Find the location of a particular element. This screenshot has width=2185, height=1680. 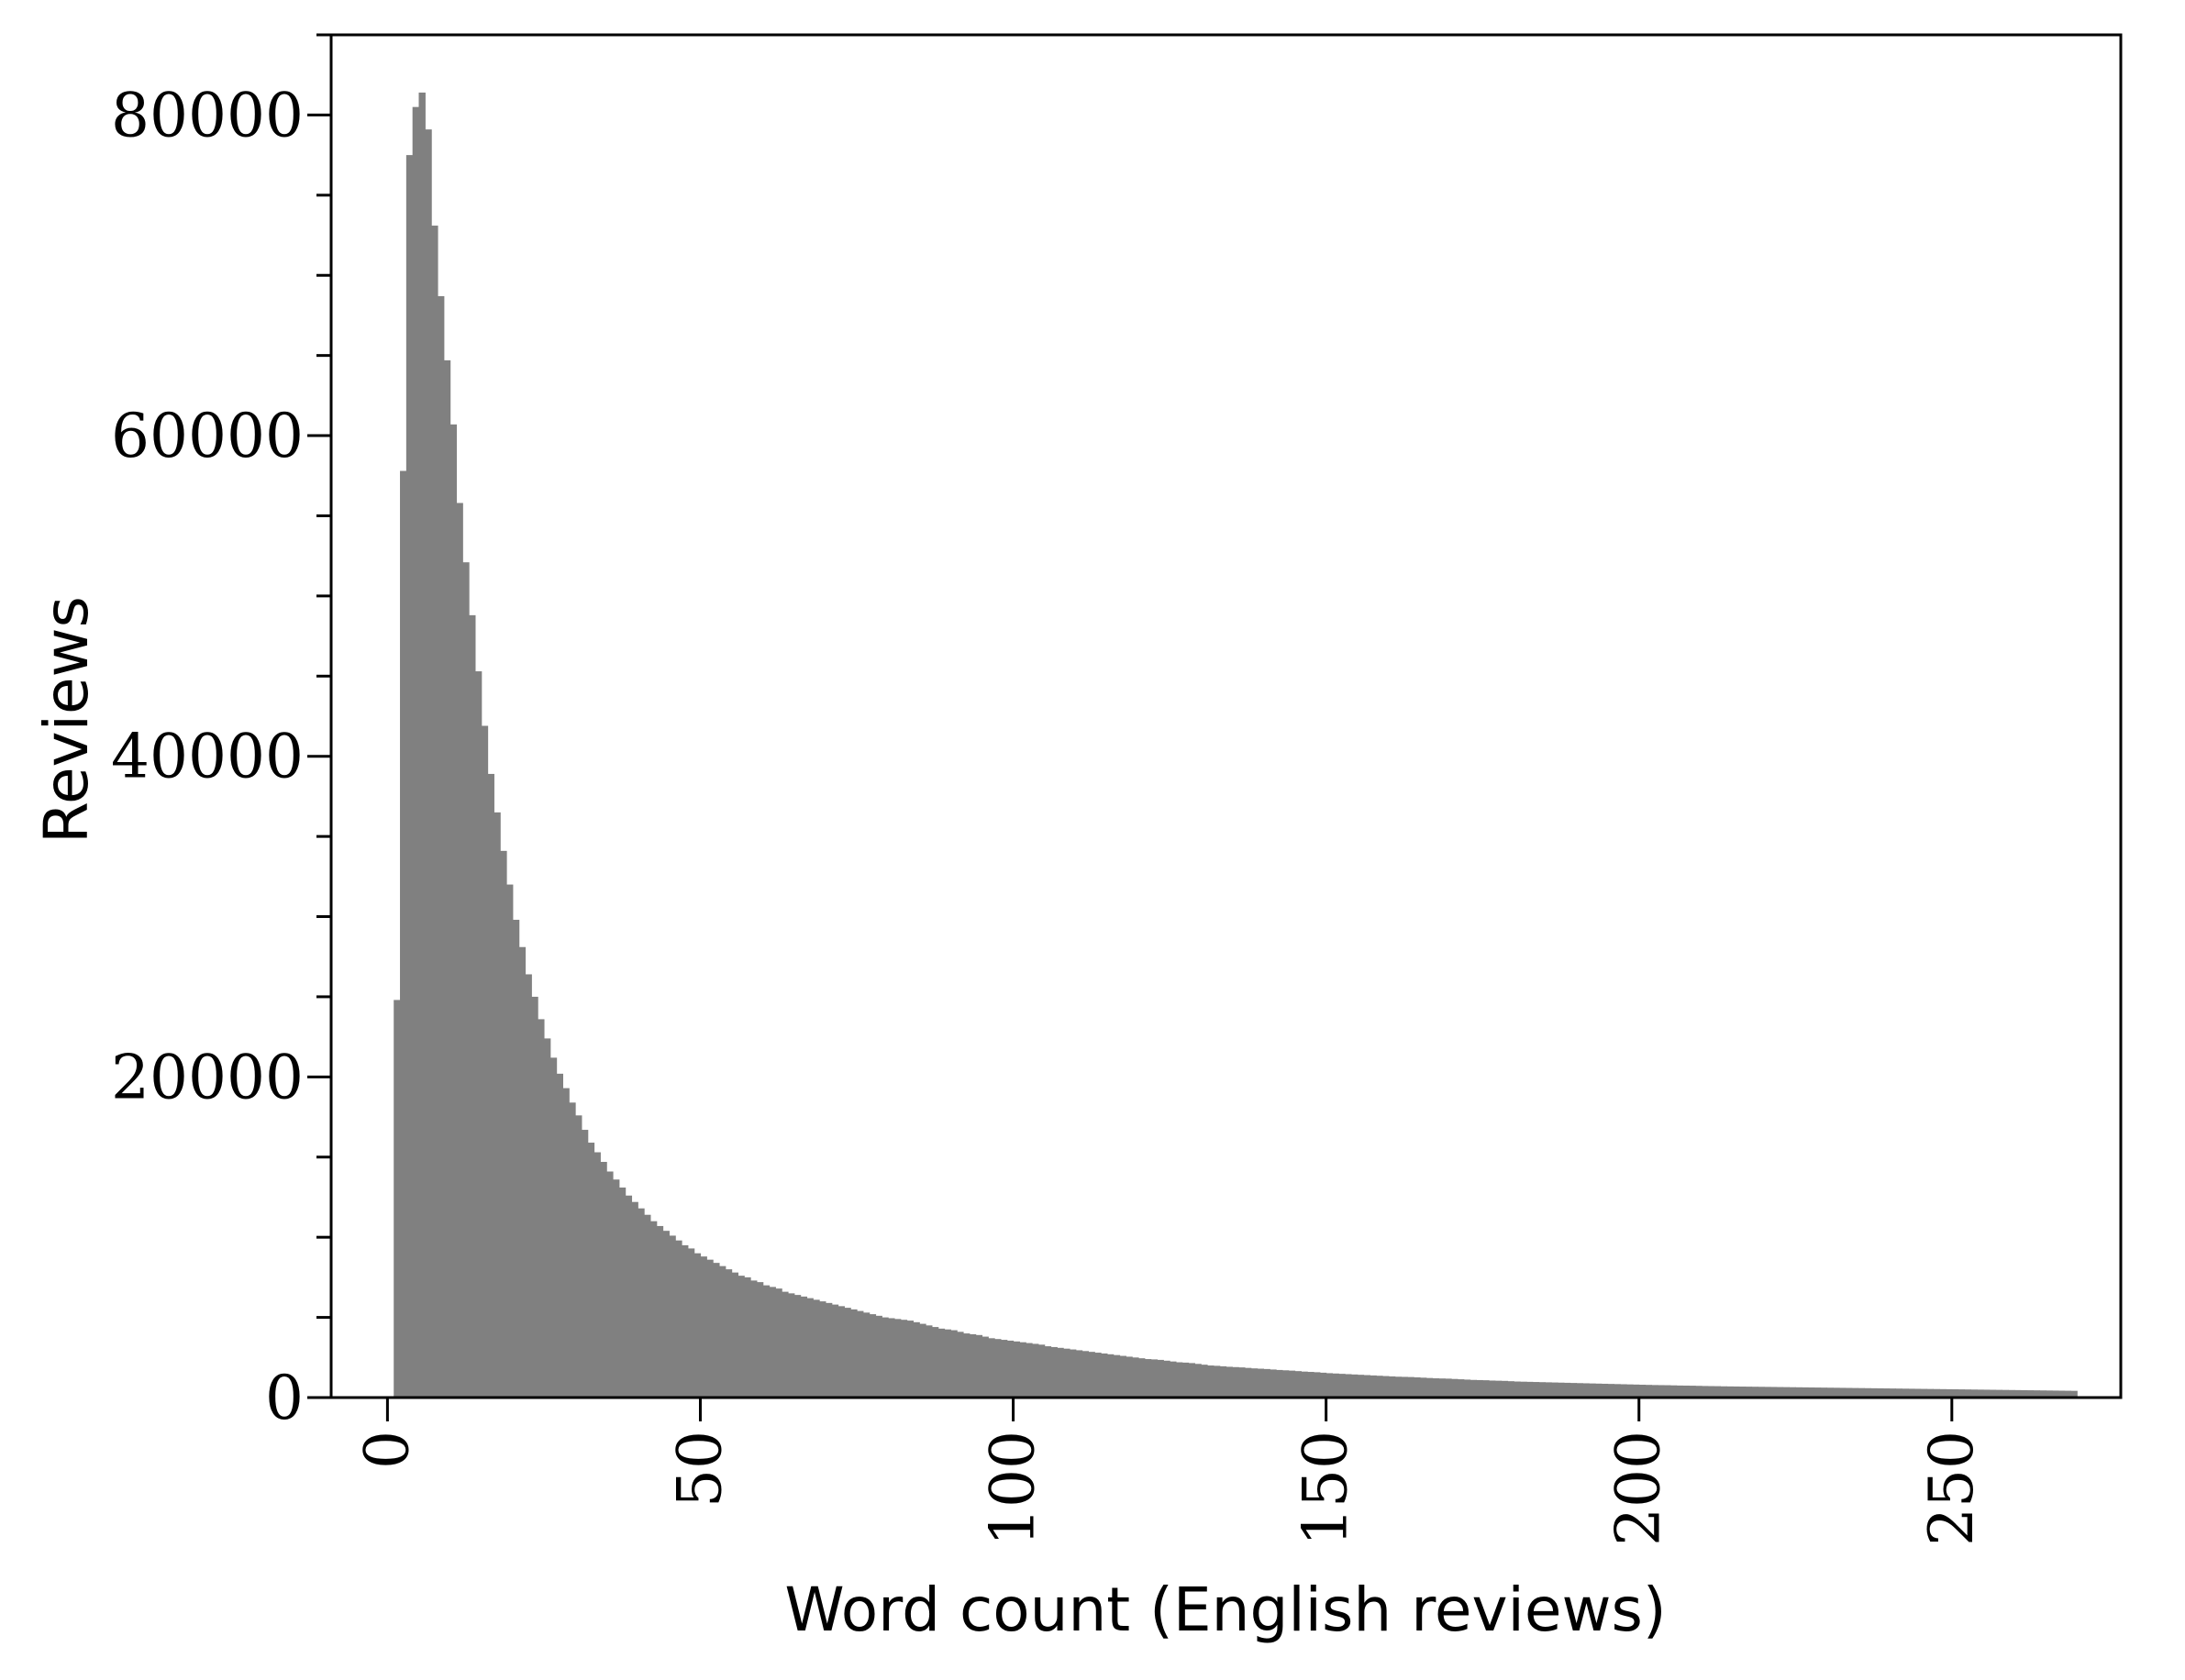

x-tick-label: 200 is located at coordinates (1639, 1488).